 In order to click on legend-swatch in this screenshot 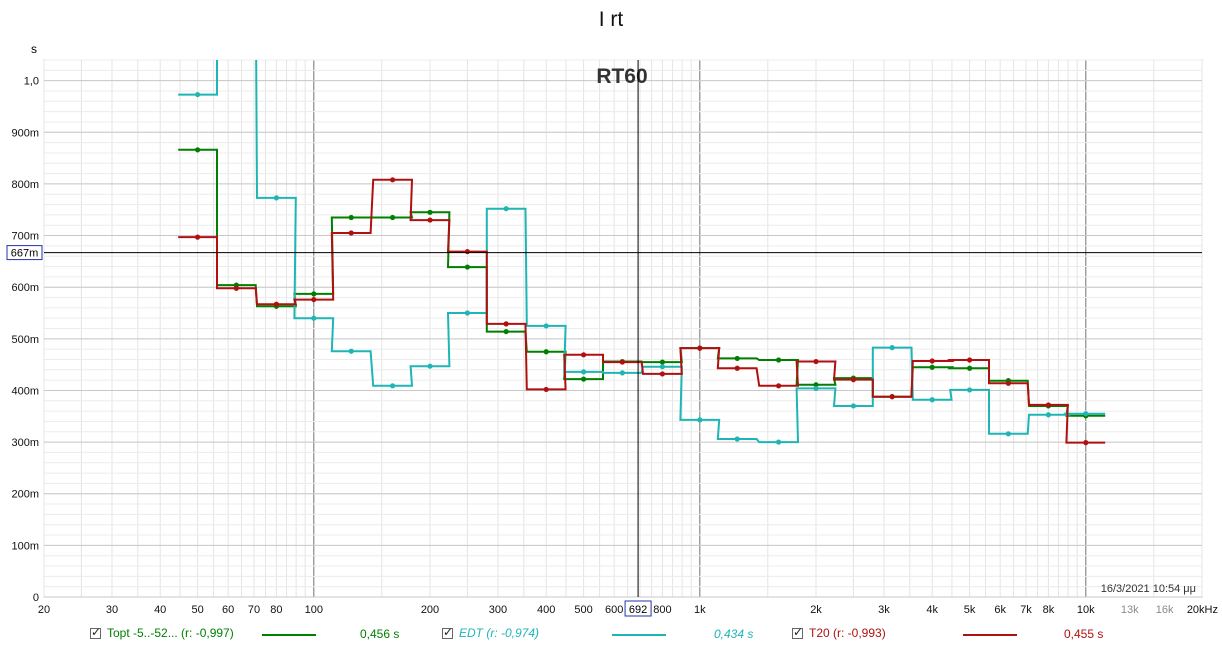, I will do `click(990, 635)`.